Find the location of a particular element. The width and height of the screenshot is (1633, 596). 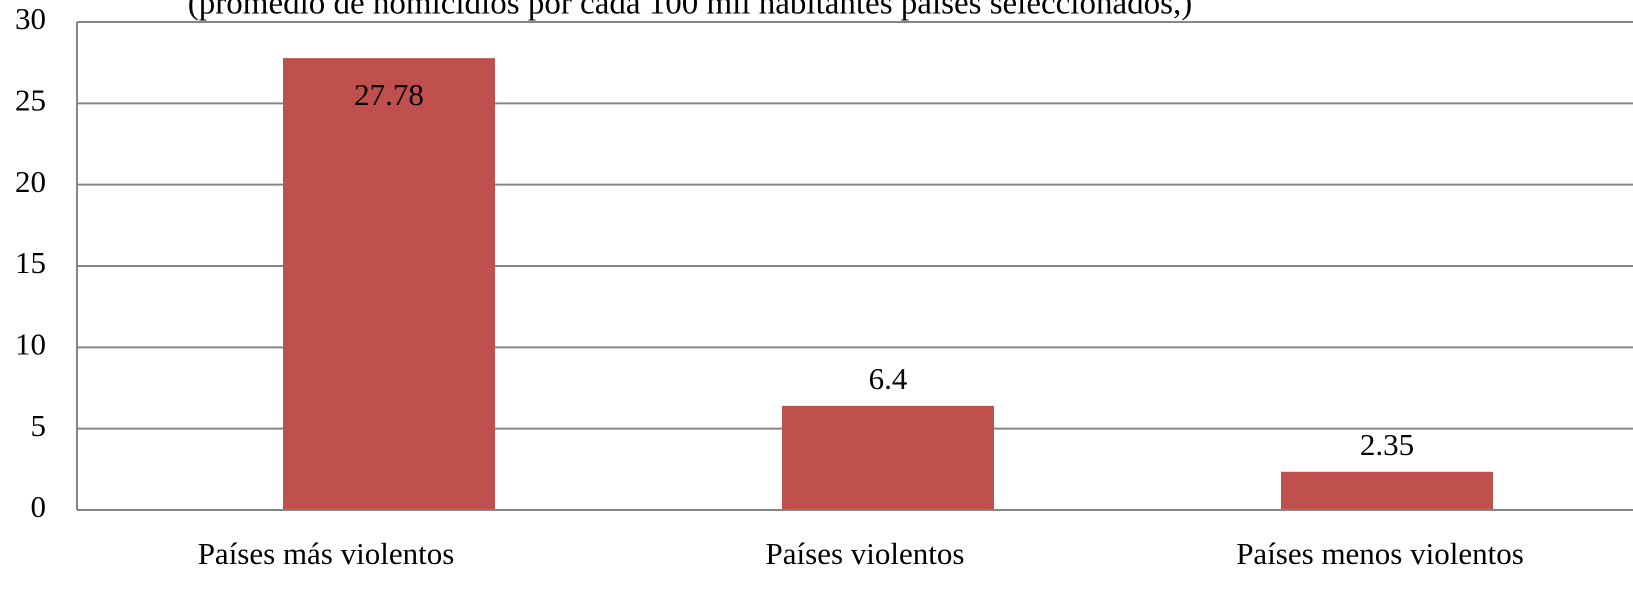

y-tick-label: 10 is located at coordinates (30, 343).